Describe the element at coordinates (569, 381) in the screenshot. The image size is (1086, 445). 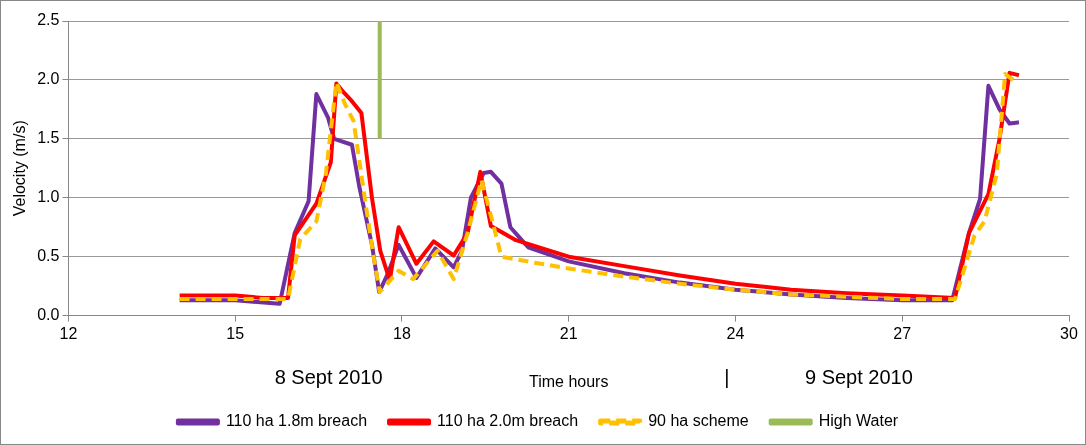
I see `x-axis-title: Time hours` at that location.